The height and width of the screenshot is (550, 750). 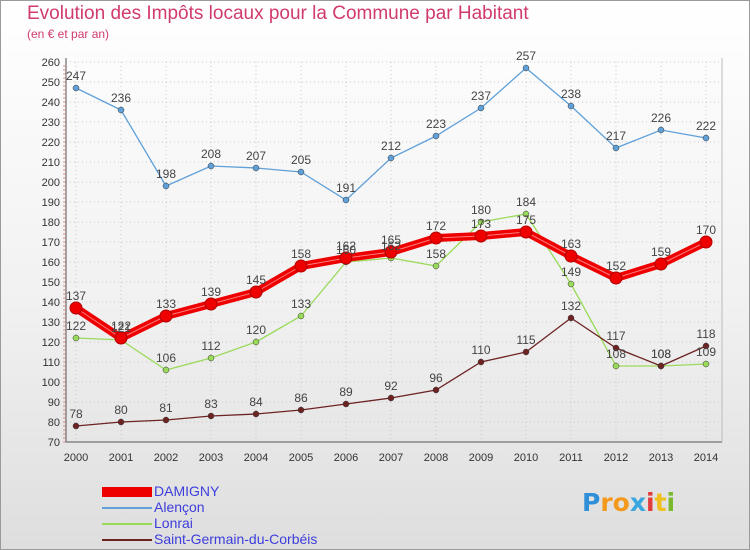 I want to click on x-tick-label: 2008, so click(x=436, y=458).